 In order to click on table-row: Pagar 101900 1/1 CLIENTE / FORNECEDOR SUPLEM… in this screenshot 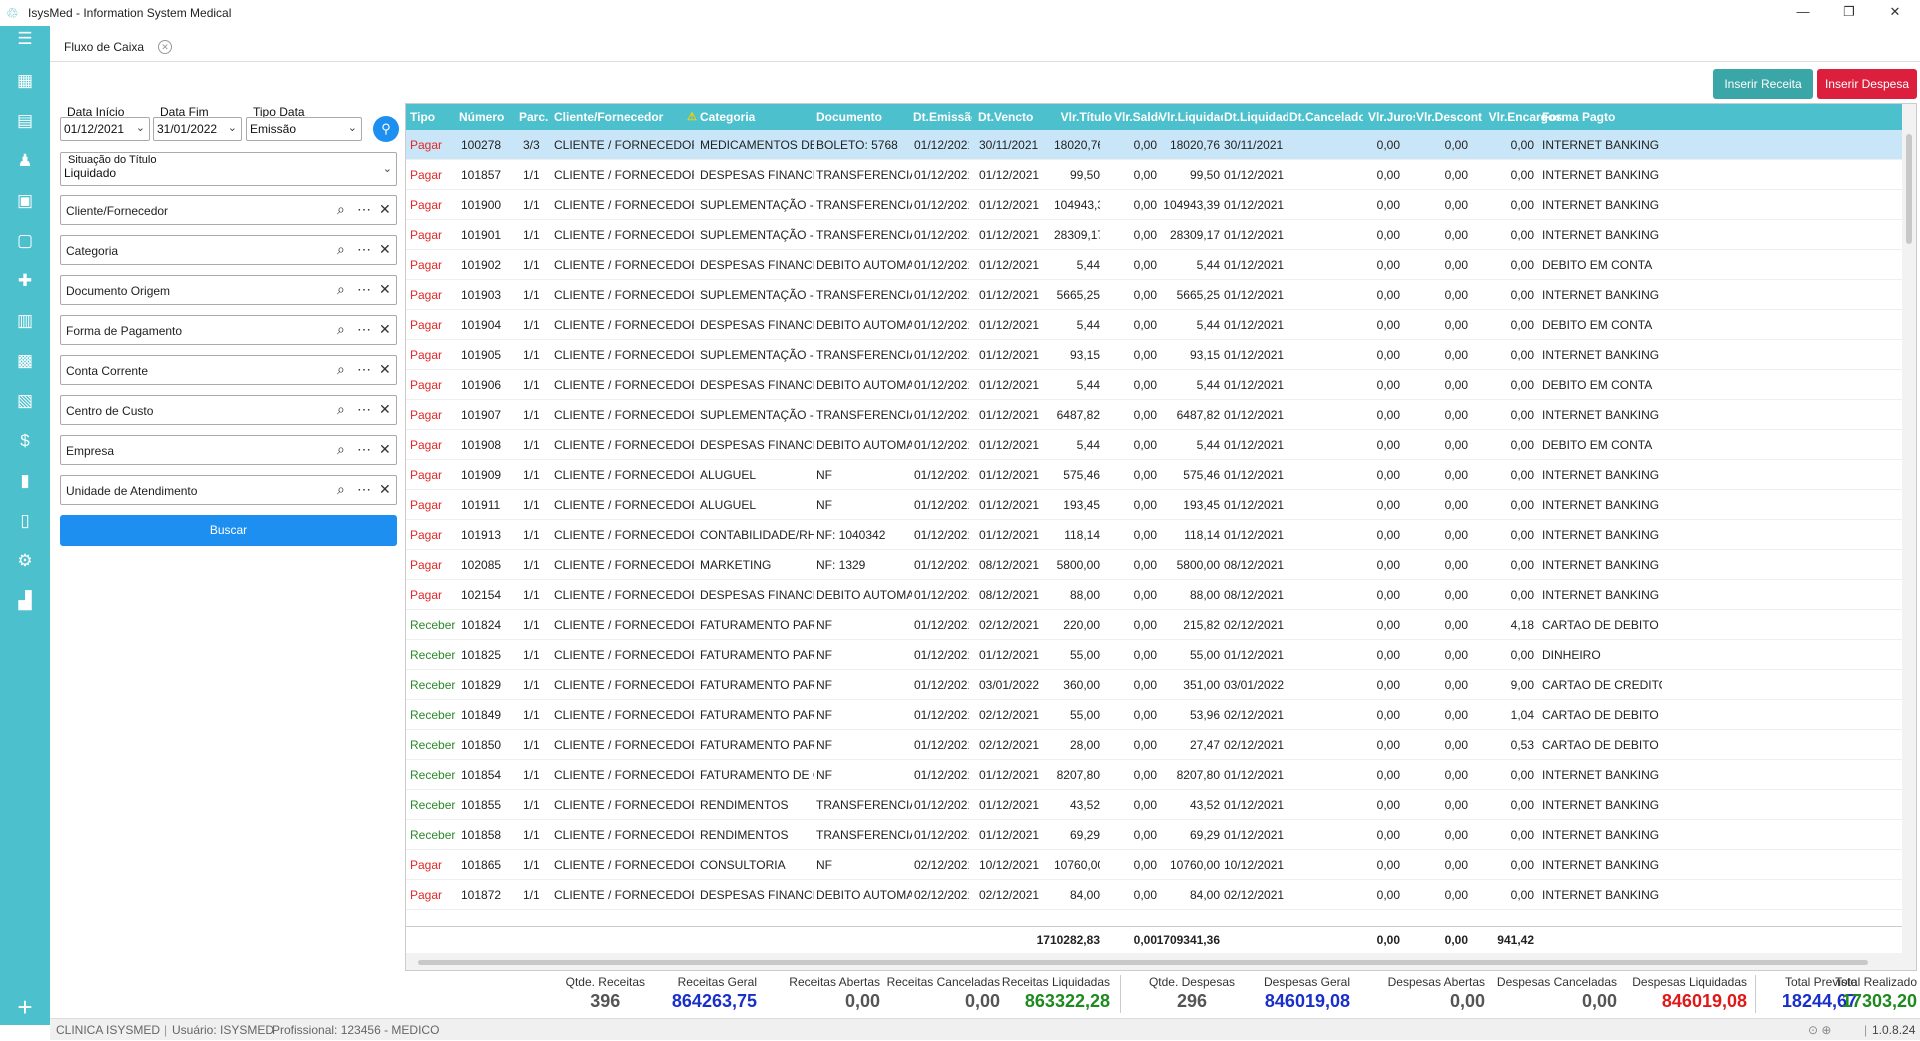, I will do `click(1154, 205)`.